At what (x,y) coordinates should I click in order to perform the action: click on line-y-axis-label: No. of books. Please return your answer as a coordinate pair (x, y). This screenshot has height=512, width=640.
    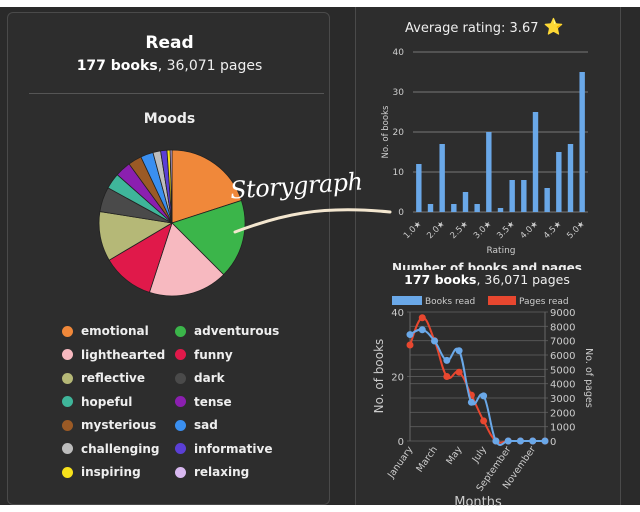
    Looking at the image, I should click on (379, 376).